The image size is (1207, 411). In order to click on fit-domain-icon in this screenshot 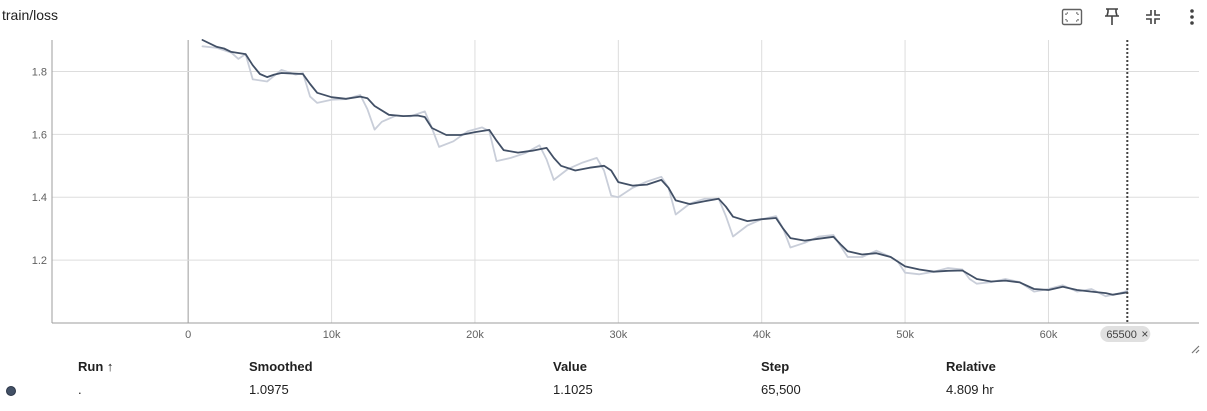, I will do `click(1072, 17)`.